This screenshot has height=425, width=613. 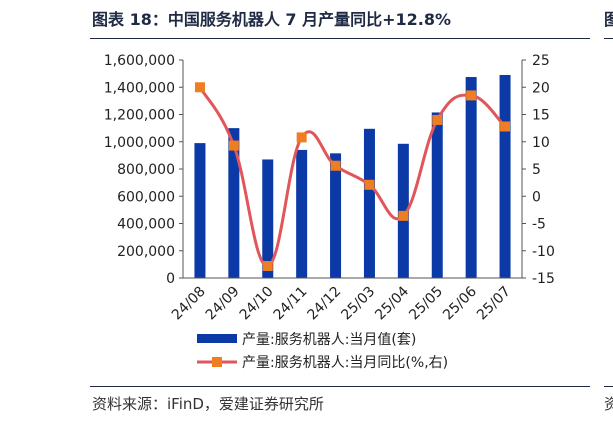 What do you see at coordinates (291, 304) in the screenshot?
I see `x-tick-label: 24/11` at bounding box center [291, 304].